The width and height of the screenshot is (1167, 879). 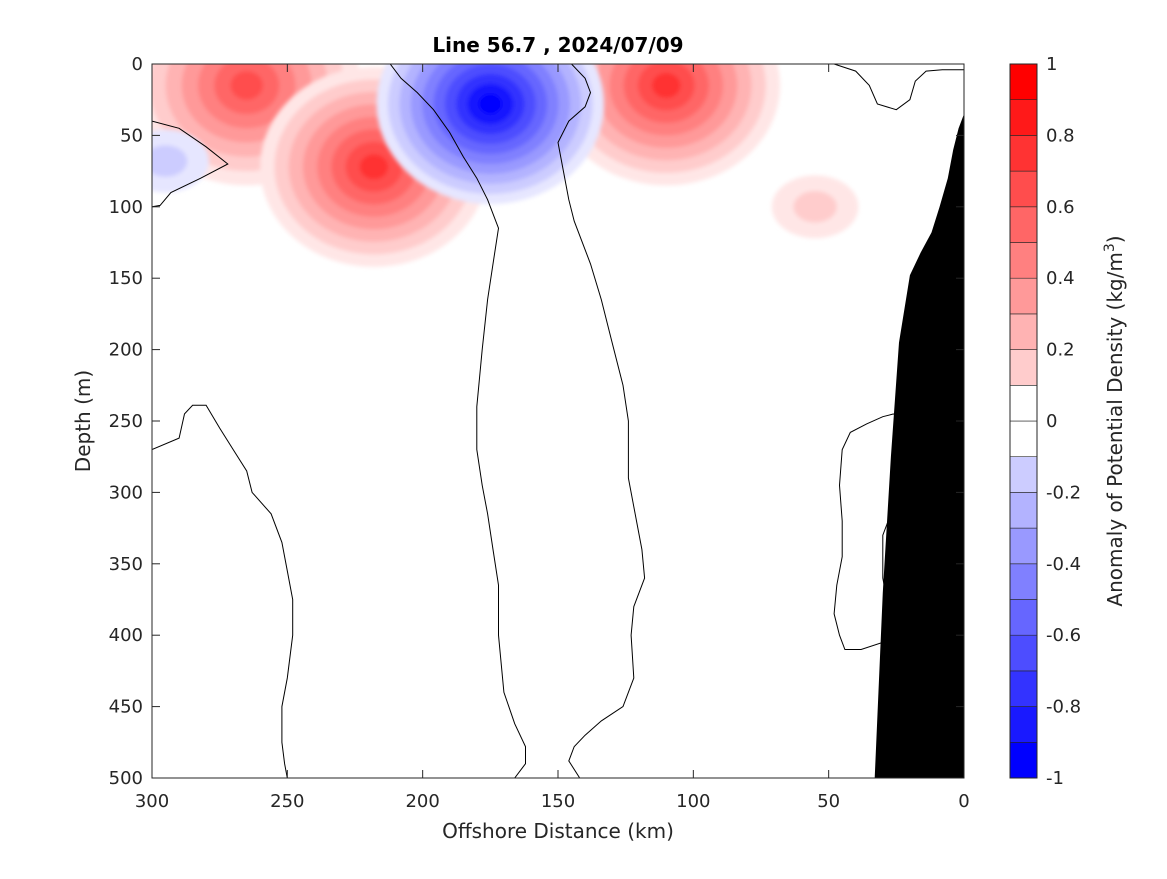 What do you see at coordinates (287, 801) in the screenshot?
I see `x-tick-label: 250` at bounding box center [287, 801].